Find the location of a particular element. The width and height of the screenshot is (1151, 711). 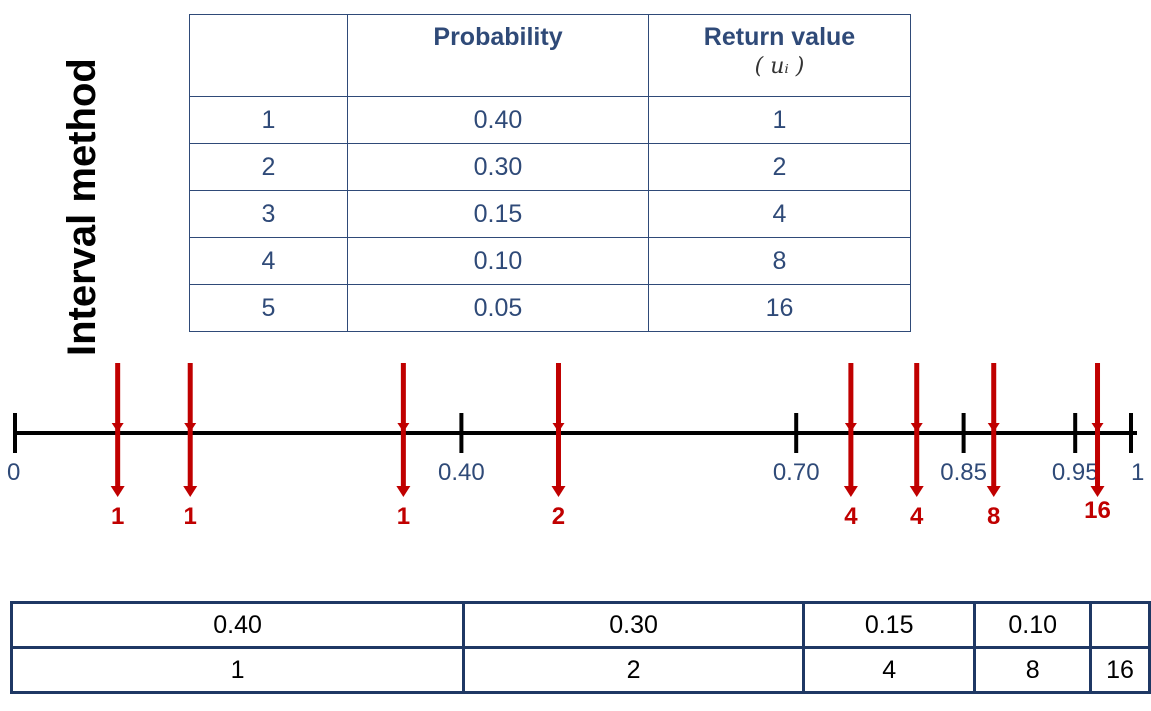

bar-probability-cell is located at coordinates (1120, 625).